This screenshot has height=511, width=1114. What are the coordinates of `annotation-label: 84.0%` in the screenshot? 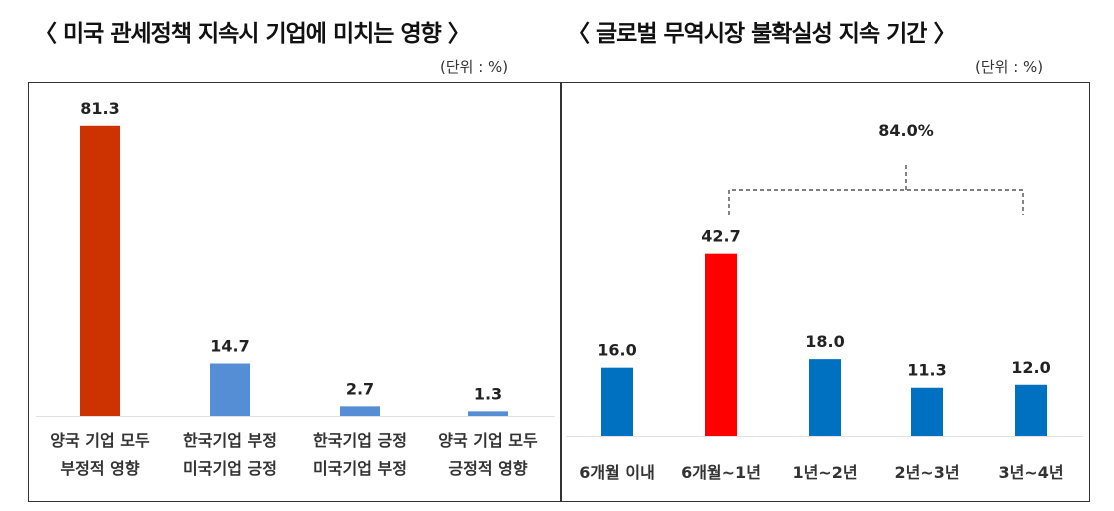 It's located at (906, 130).